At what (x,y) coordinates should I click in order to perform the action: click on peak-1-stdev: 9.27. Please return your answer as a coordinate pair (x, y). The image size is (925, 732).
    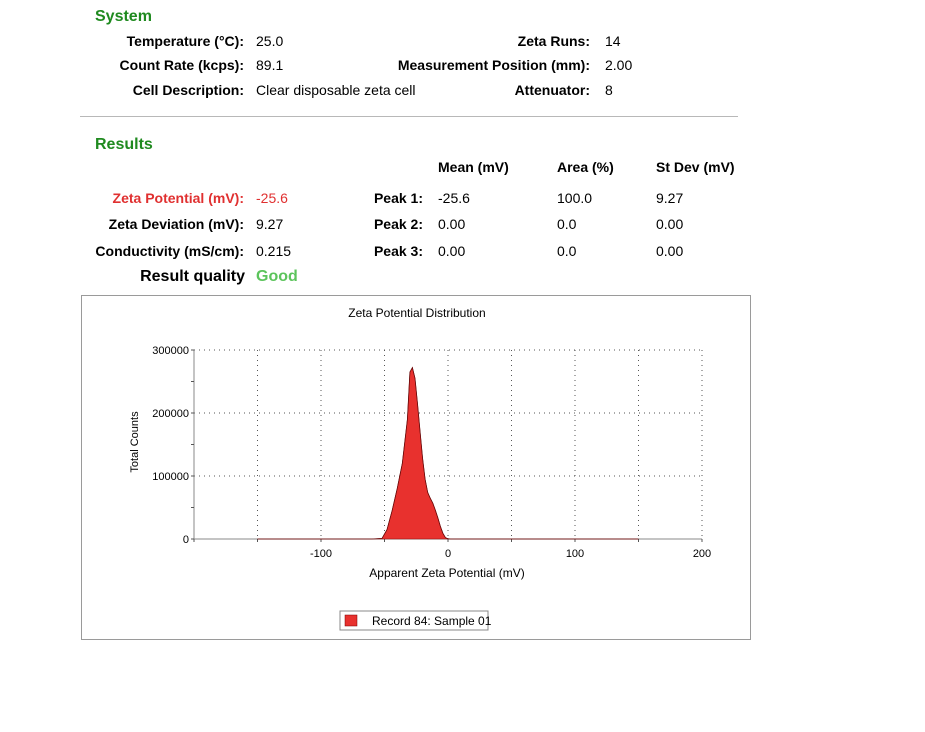
    Looking at the image, I should click on (670, 198).